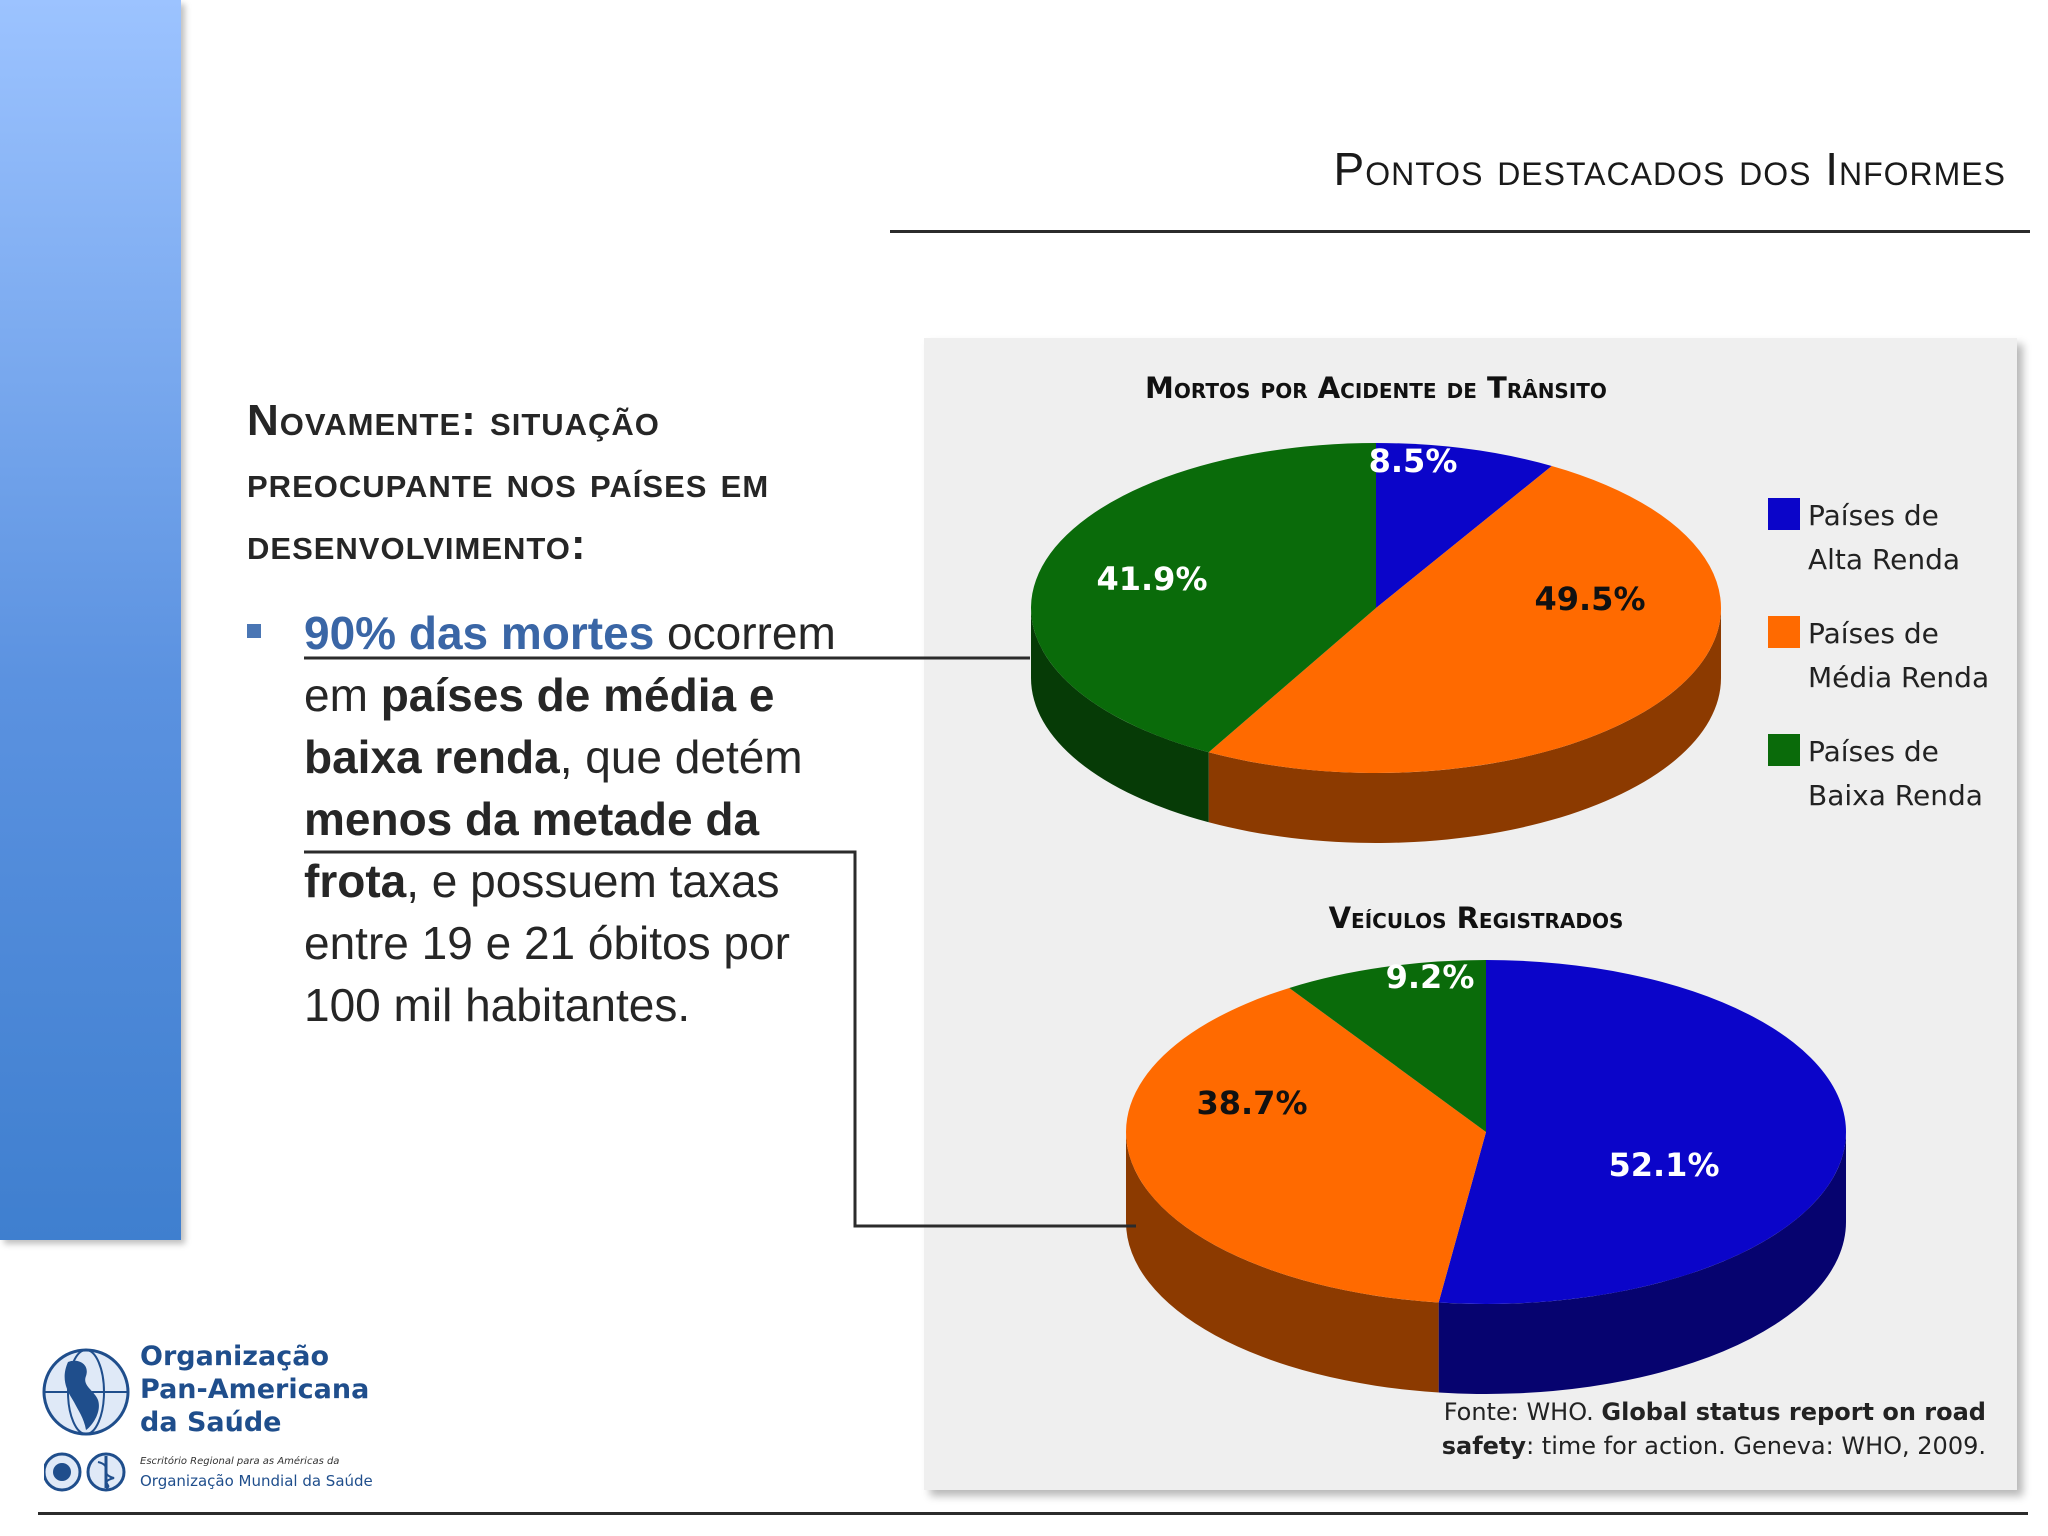 The image size is (2048, 1536). Describe the element at coordinates (570, 664) in the screenshot. I see `bullet-text-1: ocorrem em` at that location.